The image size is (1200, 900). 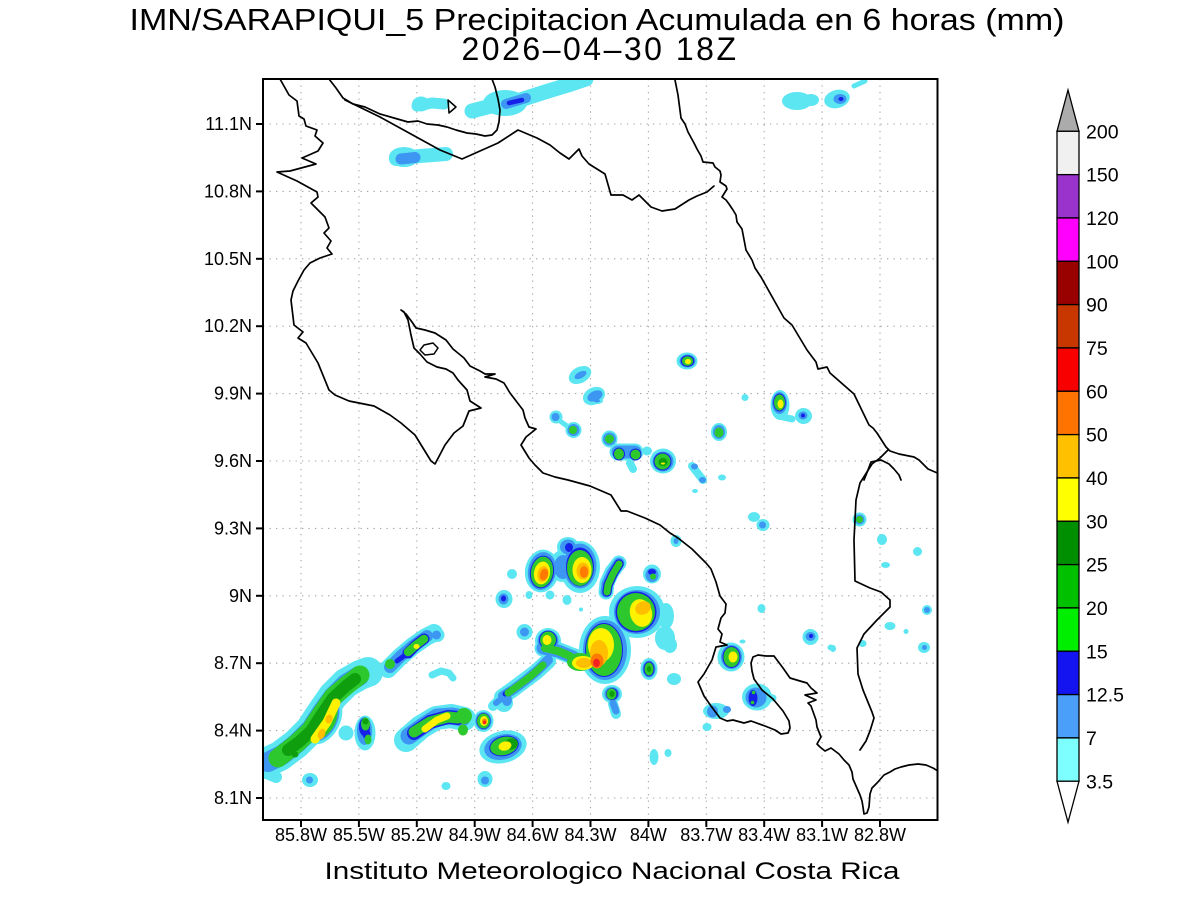 What do you see at coordinates (648, 835) in the screenshot?
I see `svg-text: 84W` at bounding box center [648, 835].